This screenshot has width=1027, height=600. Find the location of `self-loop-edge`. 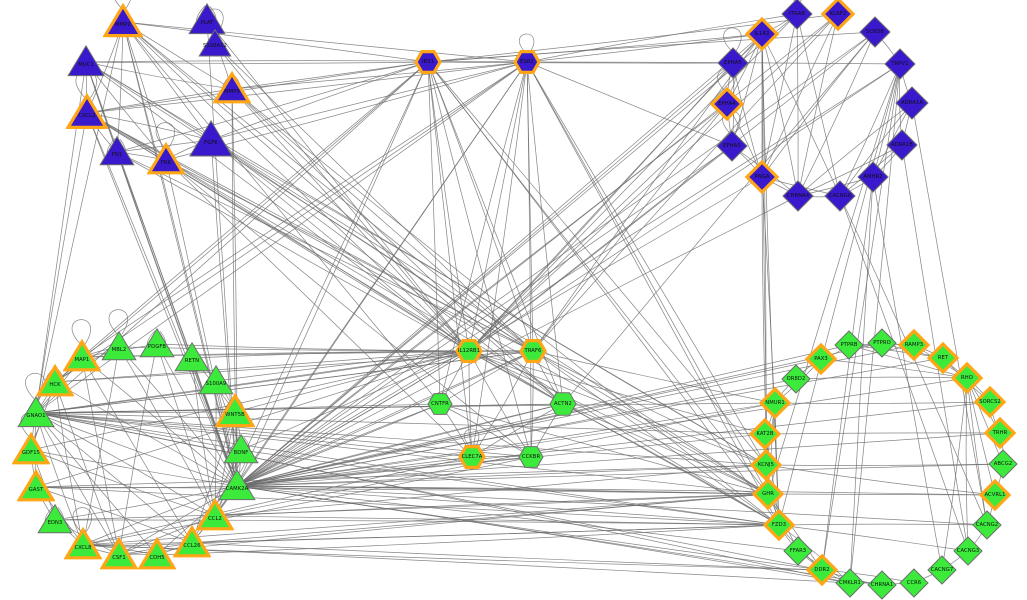

self-loop-edge is located at coordinates (471, 438).